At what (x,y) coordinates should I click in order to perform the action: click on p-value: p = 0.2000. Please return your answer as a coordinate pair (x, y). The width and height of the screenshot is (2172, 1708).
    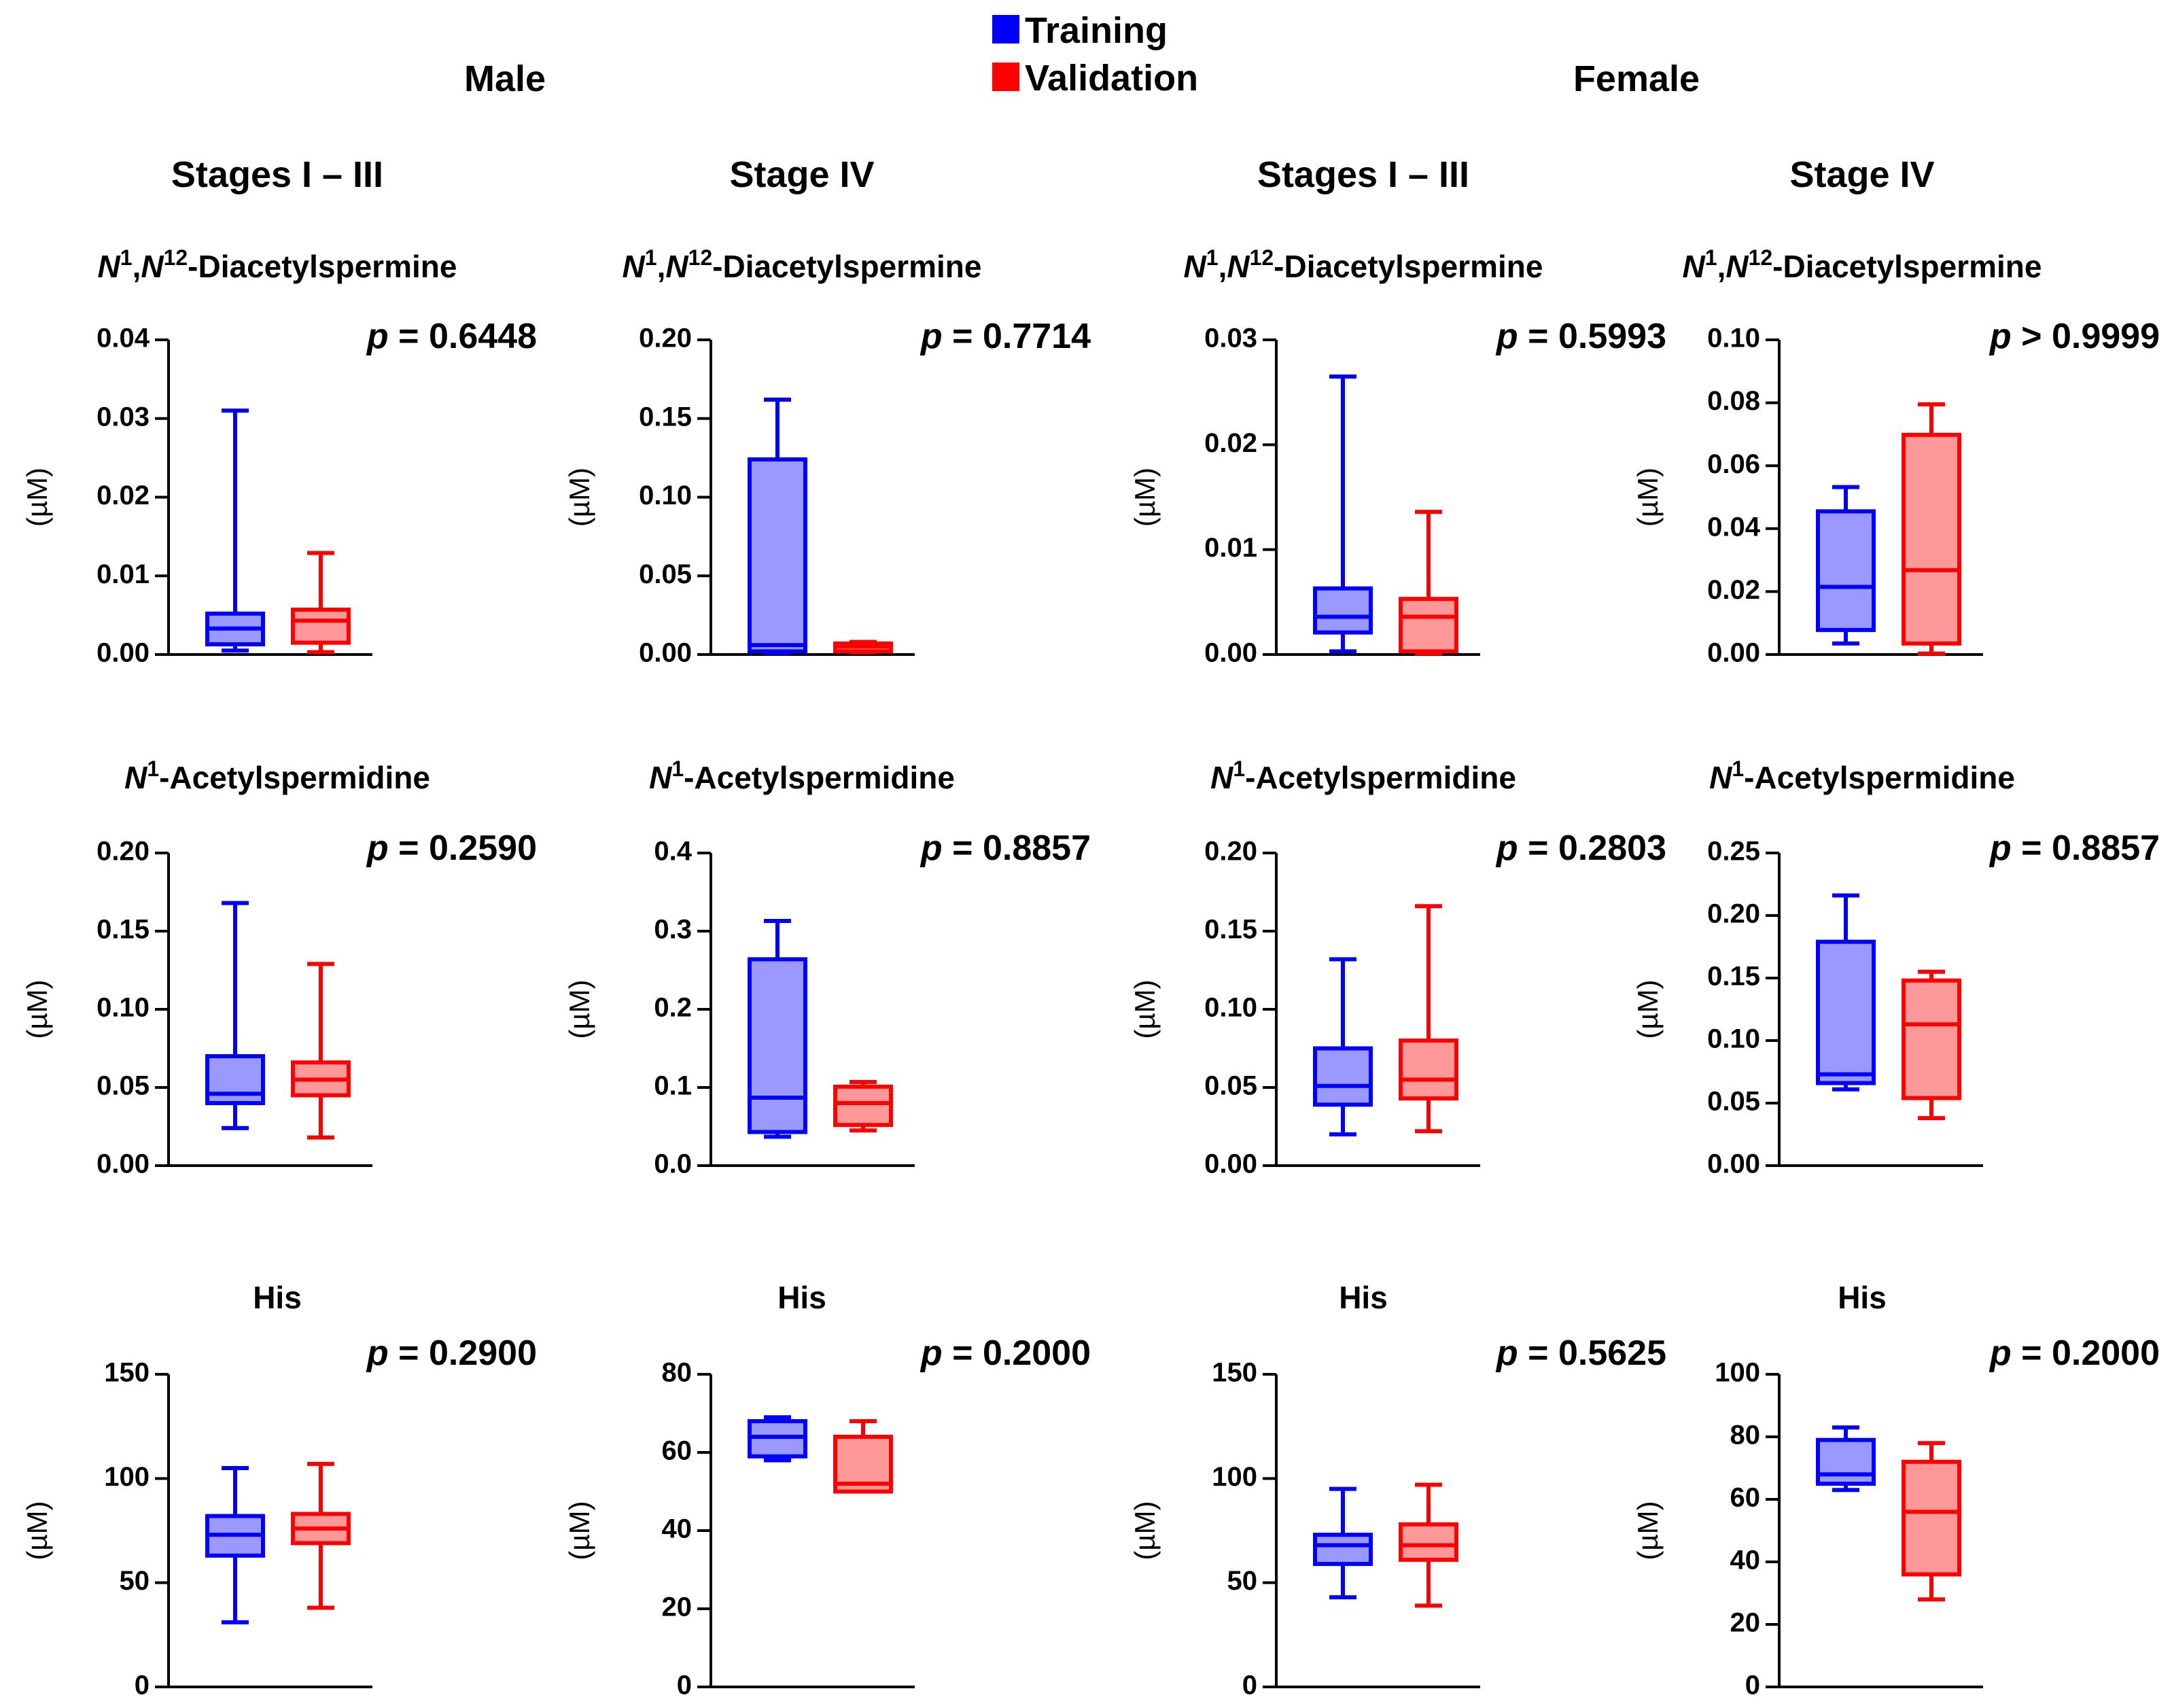
    Looking at the image, I should click on (1005, 1353).